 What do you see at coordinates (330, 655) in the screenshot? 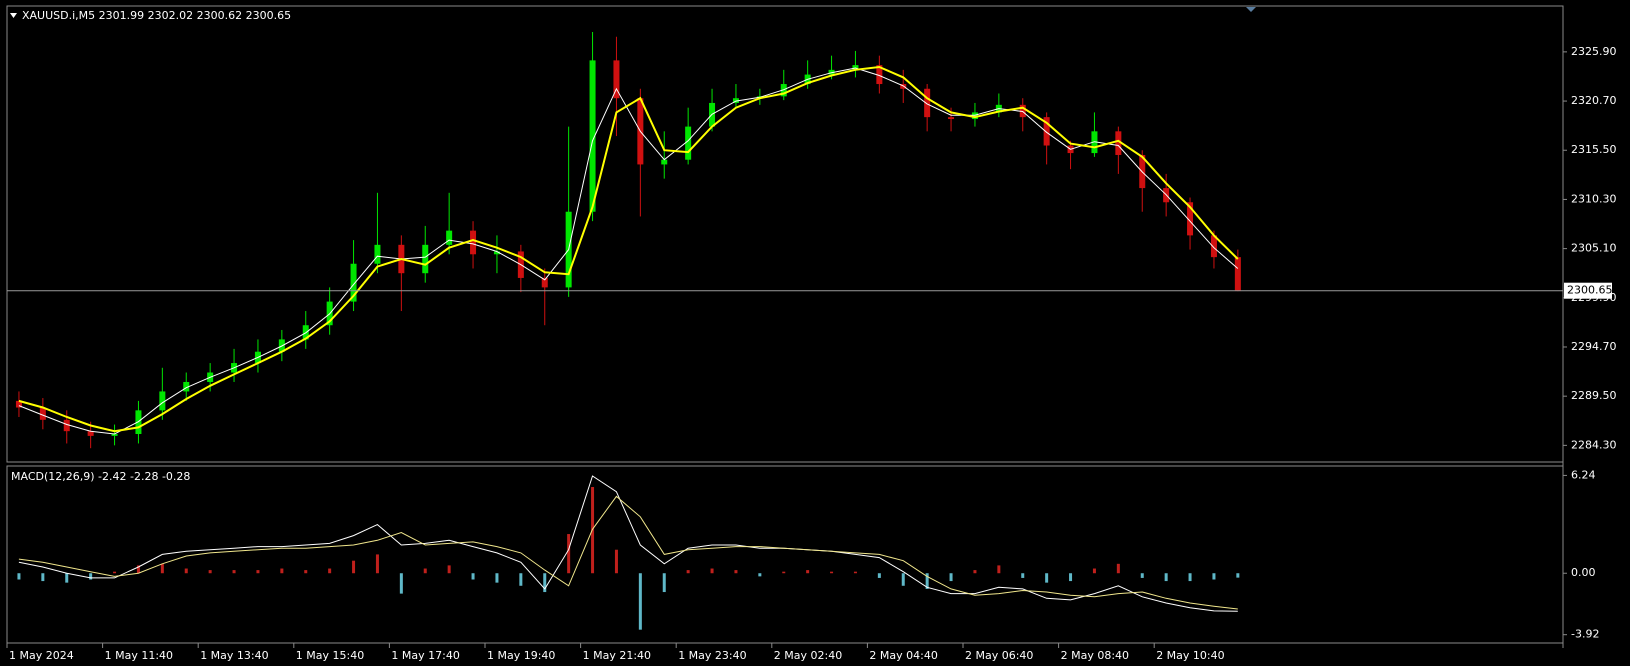
I see `x-tick-label: 1 May 15:40` at bounding box center [330, 655].